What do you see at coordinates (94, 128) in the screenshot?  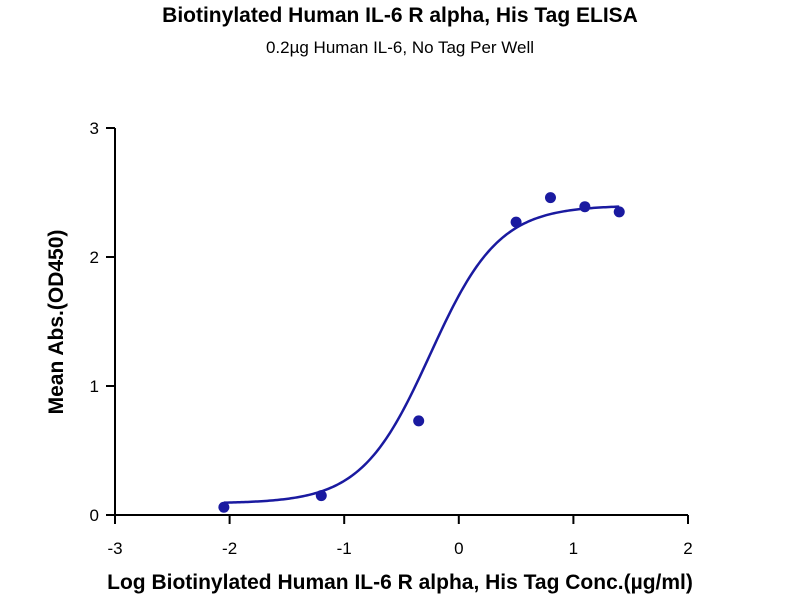 I see `y-tick-label: 3` at bounding box center [94, 128].